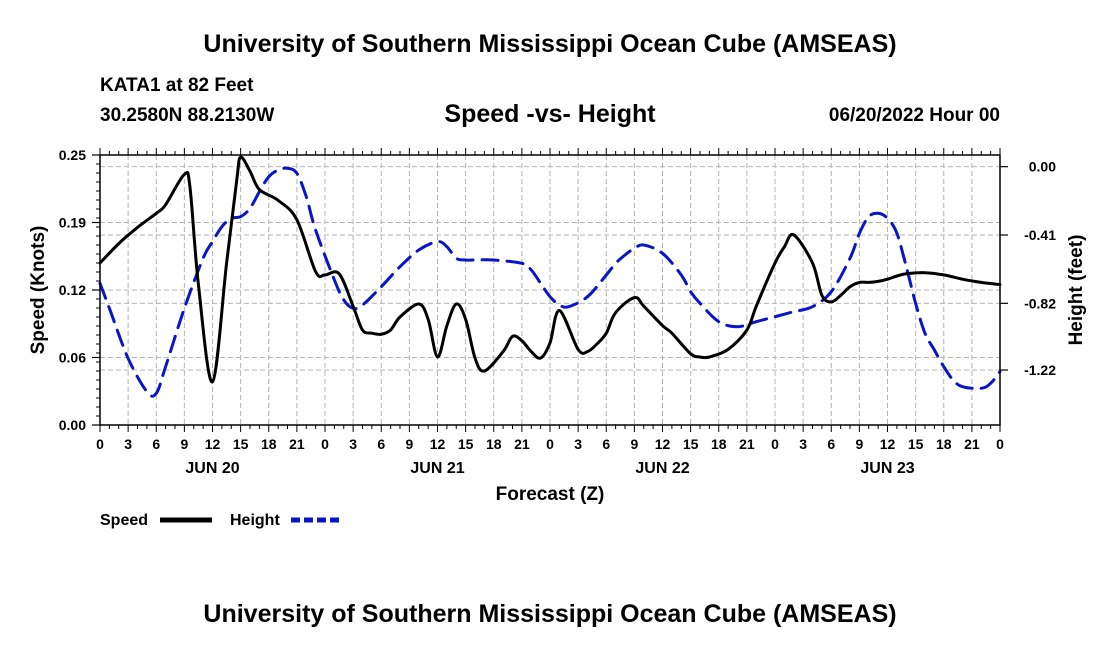  What do you see at coordinates (72, 155) in the screenshot?
I see `y-tick-label: 0.25` at bounding box center [72, 155].